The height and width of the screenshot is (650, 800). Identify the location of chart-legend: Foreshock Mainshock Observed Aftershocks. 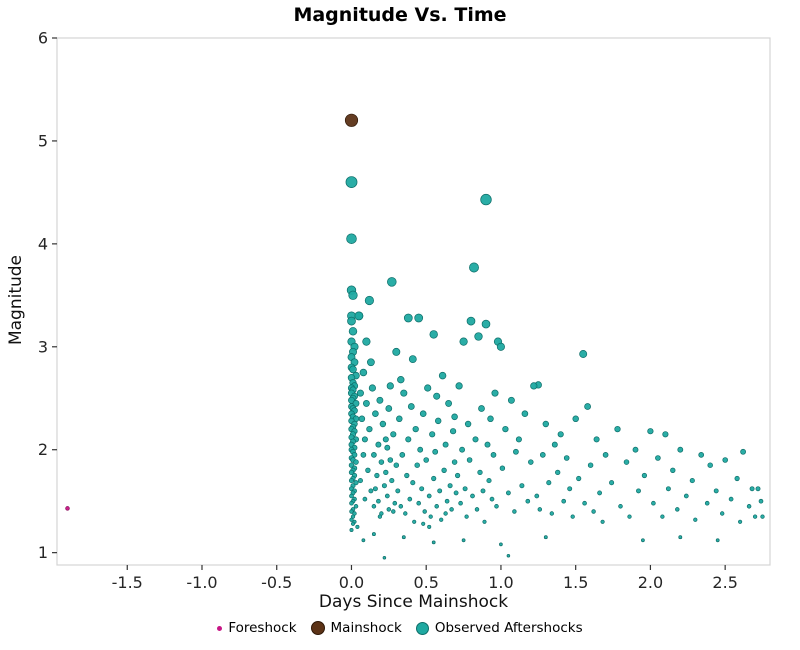
(400, 628).